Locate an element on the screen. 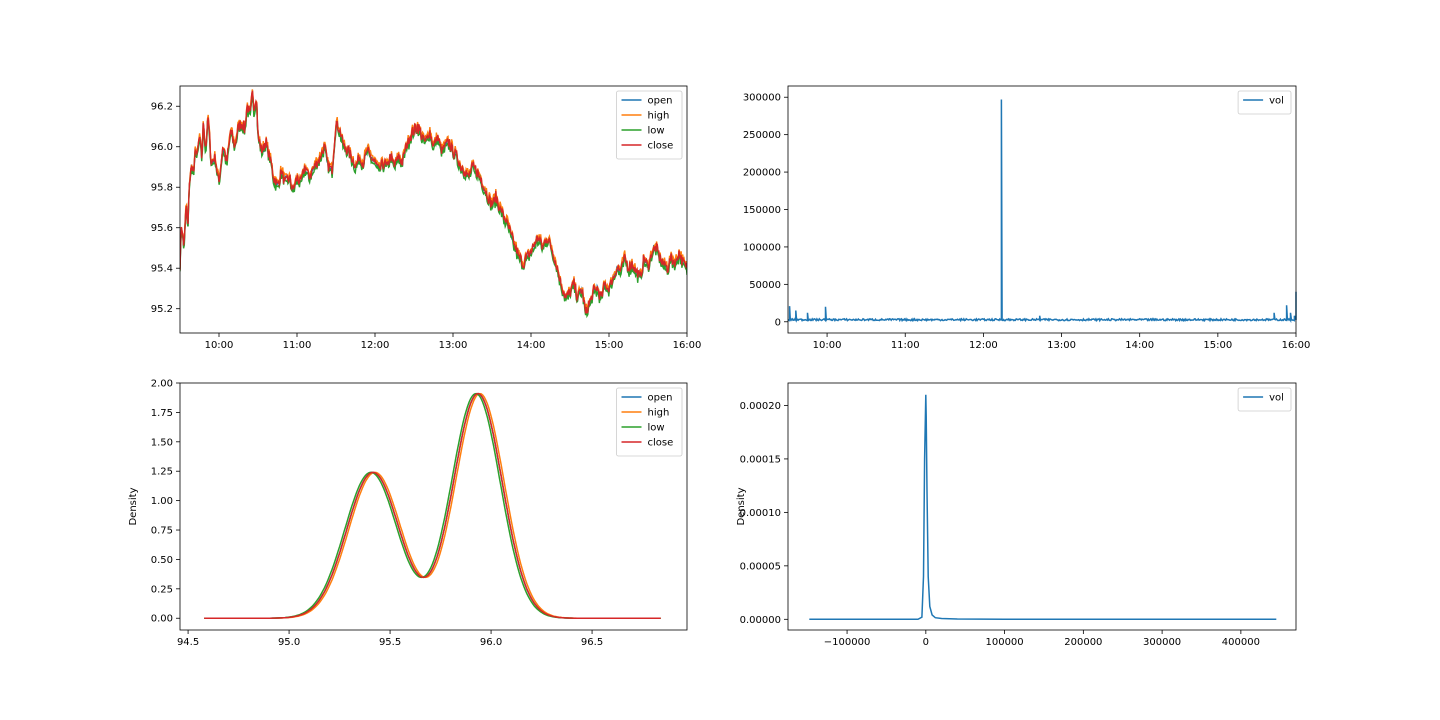 This screenshot has width=1440, height=720. y-tick-label: 95.6 is located at coordinates (162, 228).